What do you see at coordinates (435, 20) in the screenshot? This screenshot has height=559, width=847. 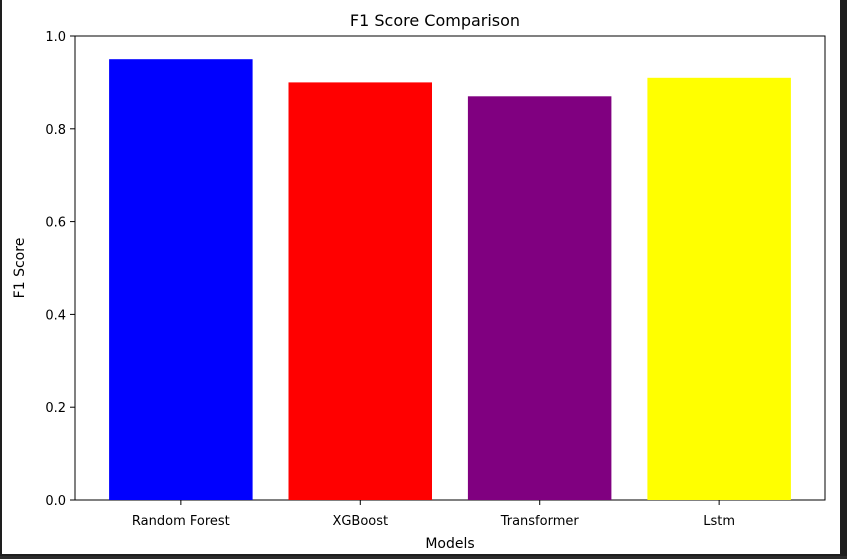 I see `chart-title: F1 Score Comparison` at bounding box center [435, 20].